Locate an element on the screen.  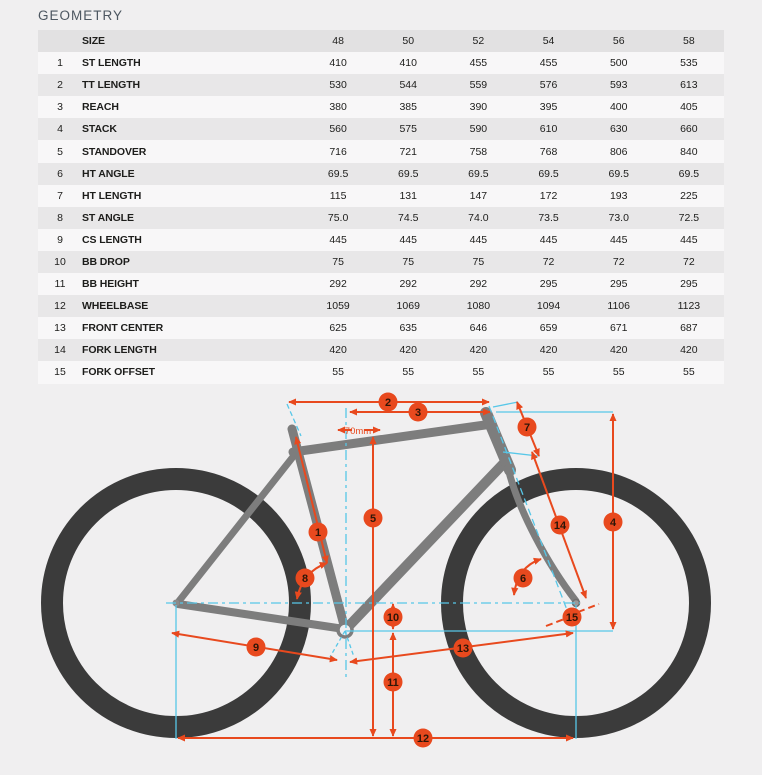
value-cell: 560 is located at coordinates (338, 129).